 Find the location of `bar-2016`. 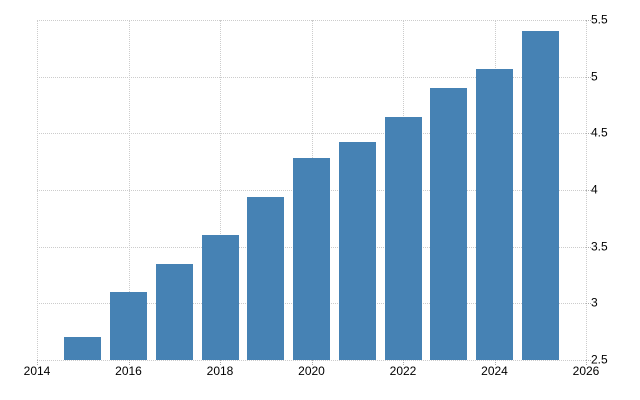

bar-2016 is located at coordinates (128, 326).